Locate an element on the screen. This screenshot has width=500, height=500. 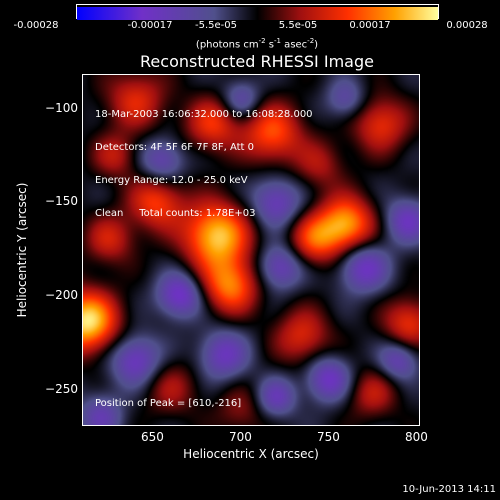
info-detectors: Detectors: 4F 5F 6F 7F 8F, Att 0 is located at coordinates (175, 147).